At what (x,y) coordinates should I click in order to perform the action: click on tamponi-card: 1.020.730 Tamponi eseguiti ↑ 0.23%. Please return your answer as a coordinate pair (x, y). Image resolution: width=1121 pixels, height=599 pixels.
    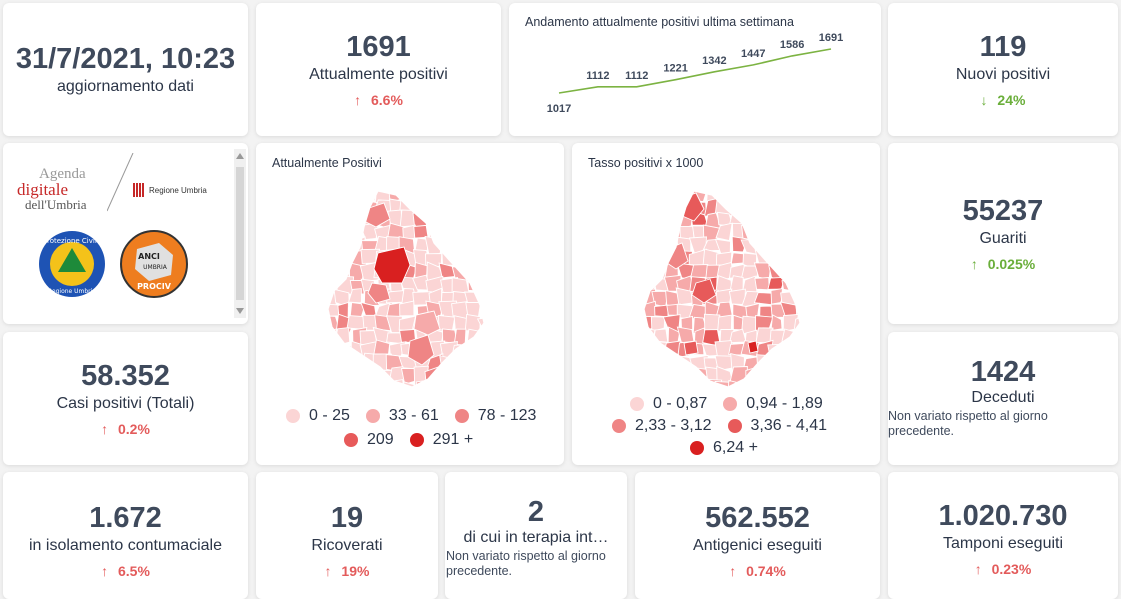
    Looking at the image, I should click on (1003, 535).